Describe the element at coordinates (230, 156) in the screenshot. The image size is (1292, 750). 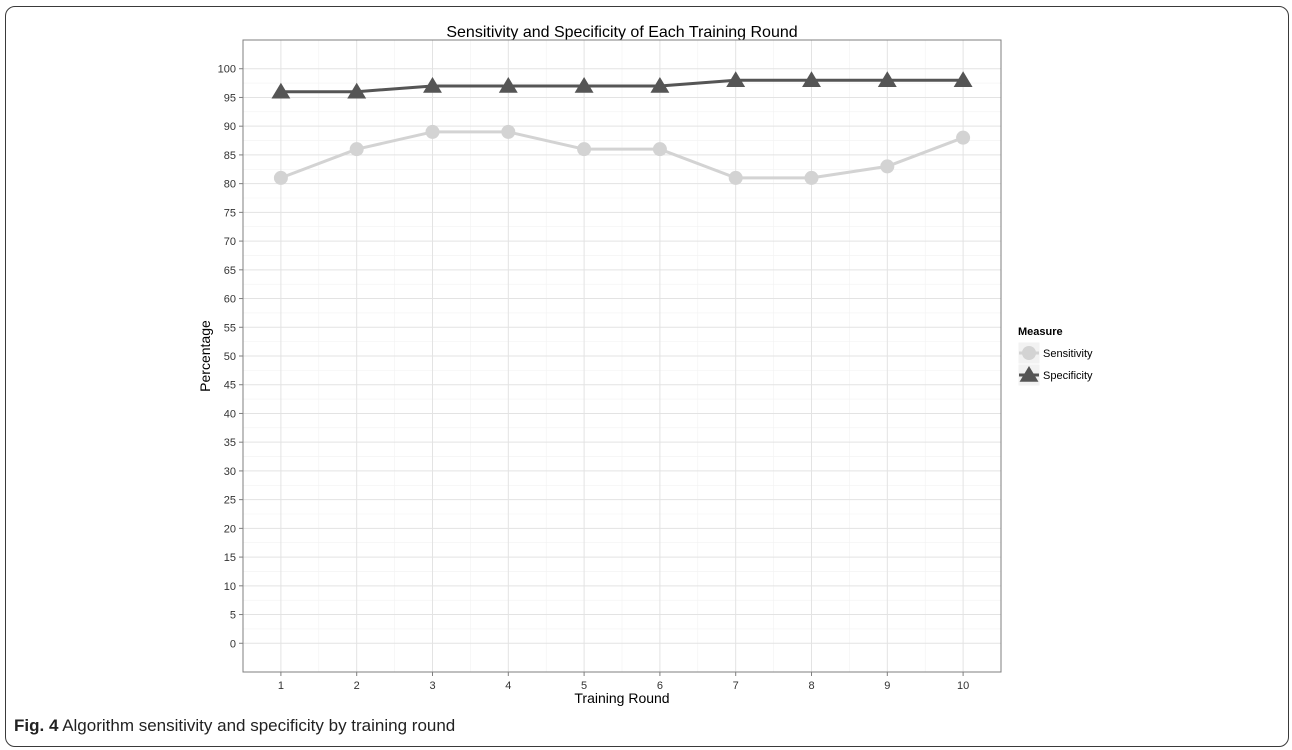
I see `y-tick-label: 85` at that location.